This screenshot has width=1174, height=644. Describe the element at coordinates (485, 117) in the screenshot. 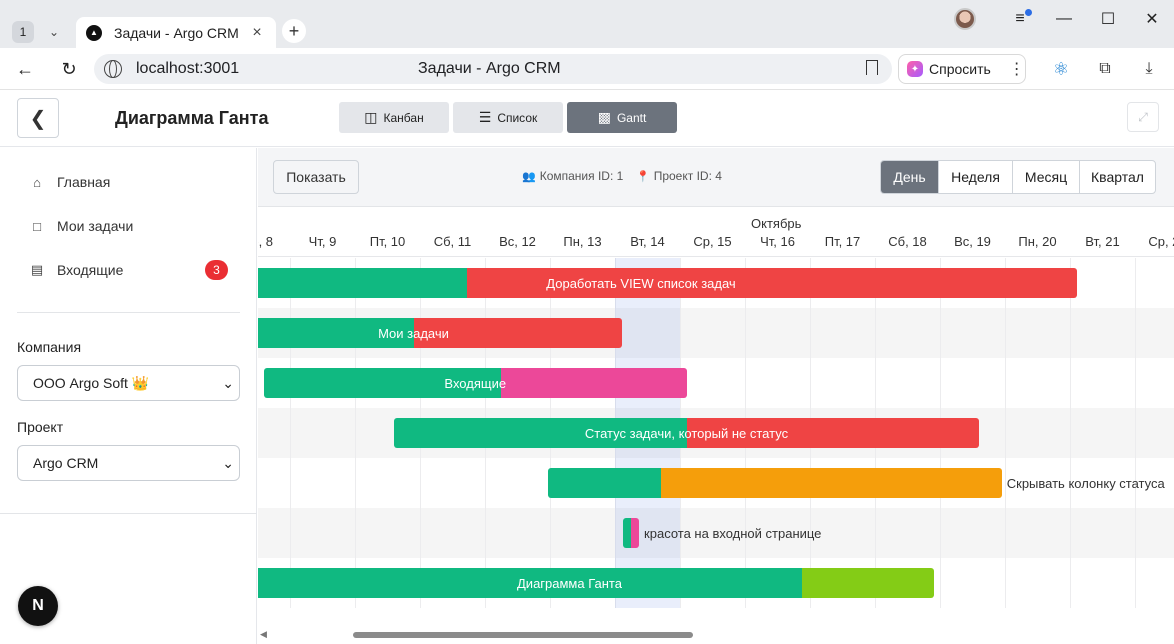

I see `list-icon: ☰` at that location.